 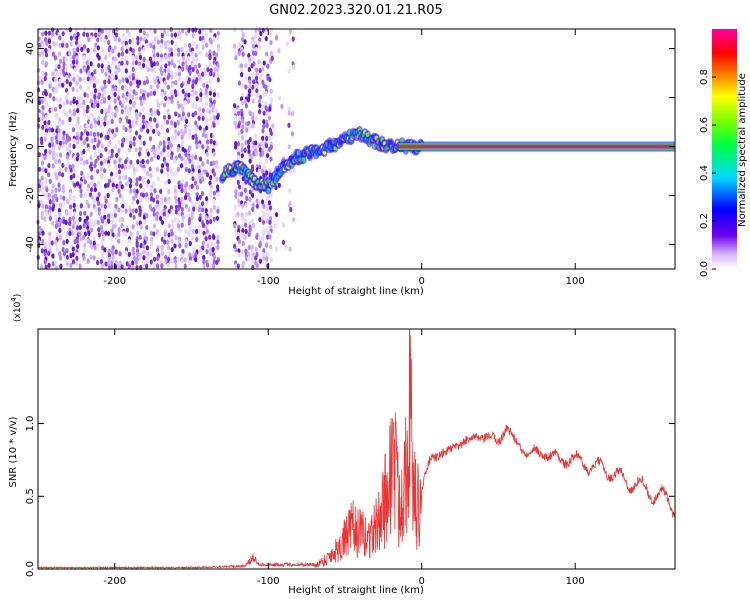 I want to click on spectrogram-ytick-label: 0, so click(x=30, y=146).